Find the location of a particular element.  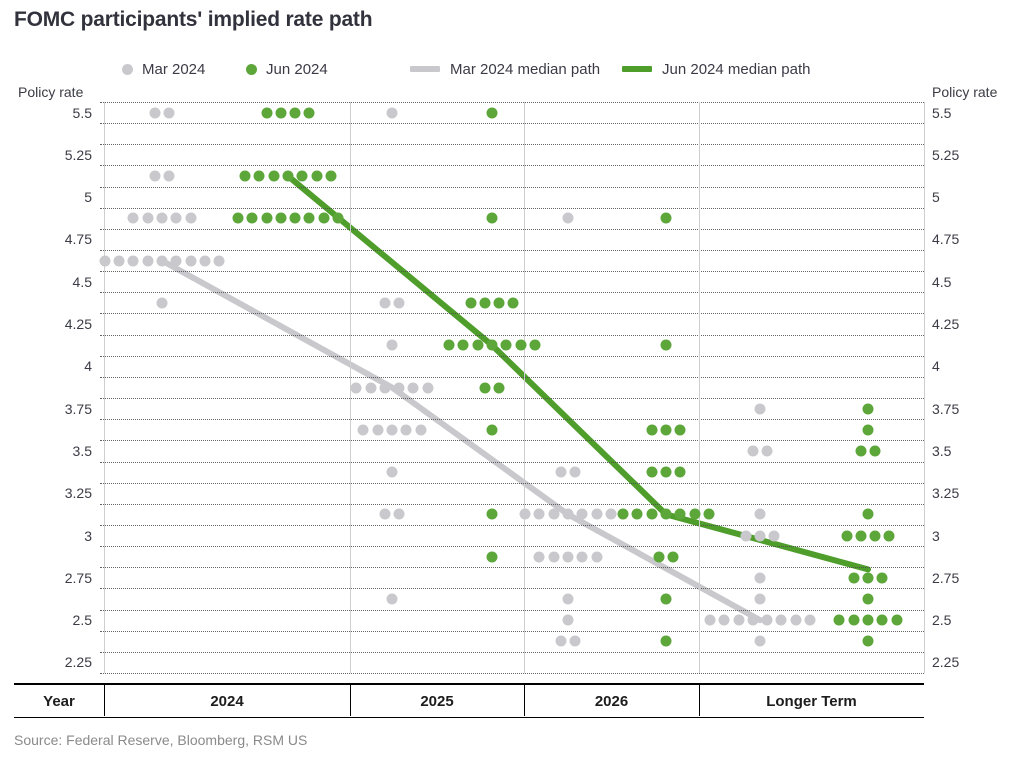

y-axis-tick-label-right: 4.25 is located at coordinates (946, 324).